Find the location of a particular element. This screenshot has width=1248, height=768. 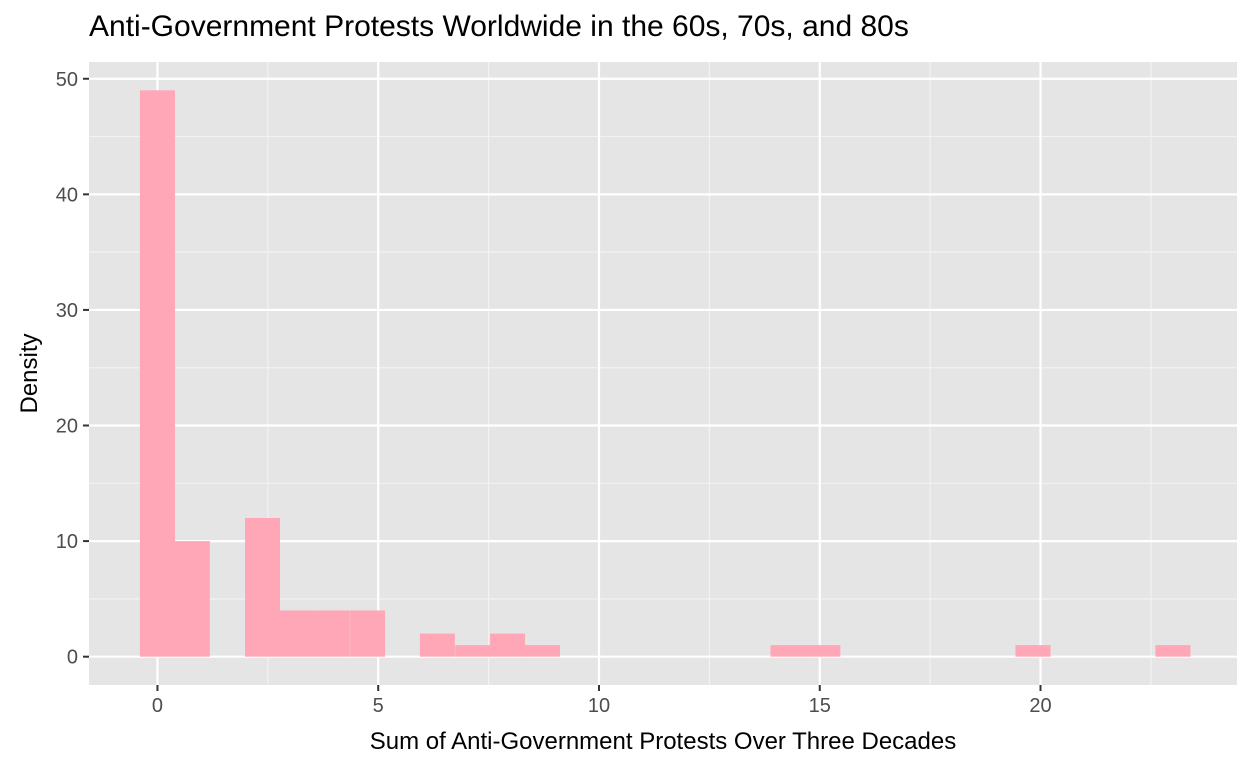

y-axis-title: Density is located at coordinates (29, 373).